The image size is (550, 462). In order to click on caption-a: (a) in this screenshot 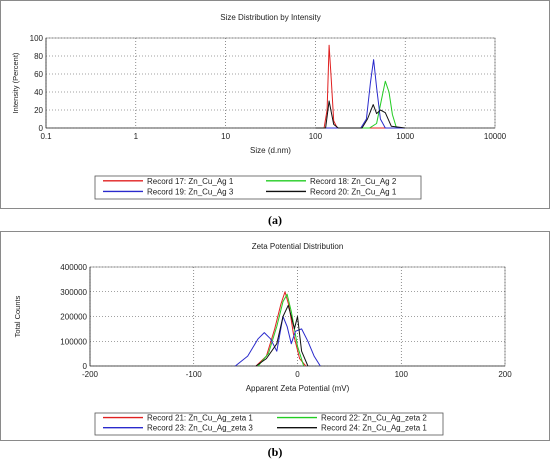, I will do `click(275, 220)`.